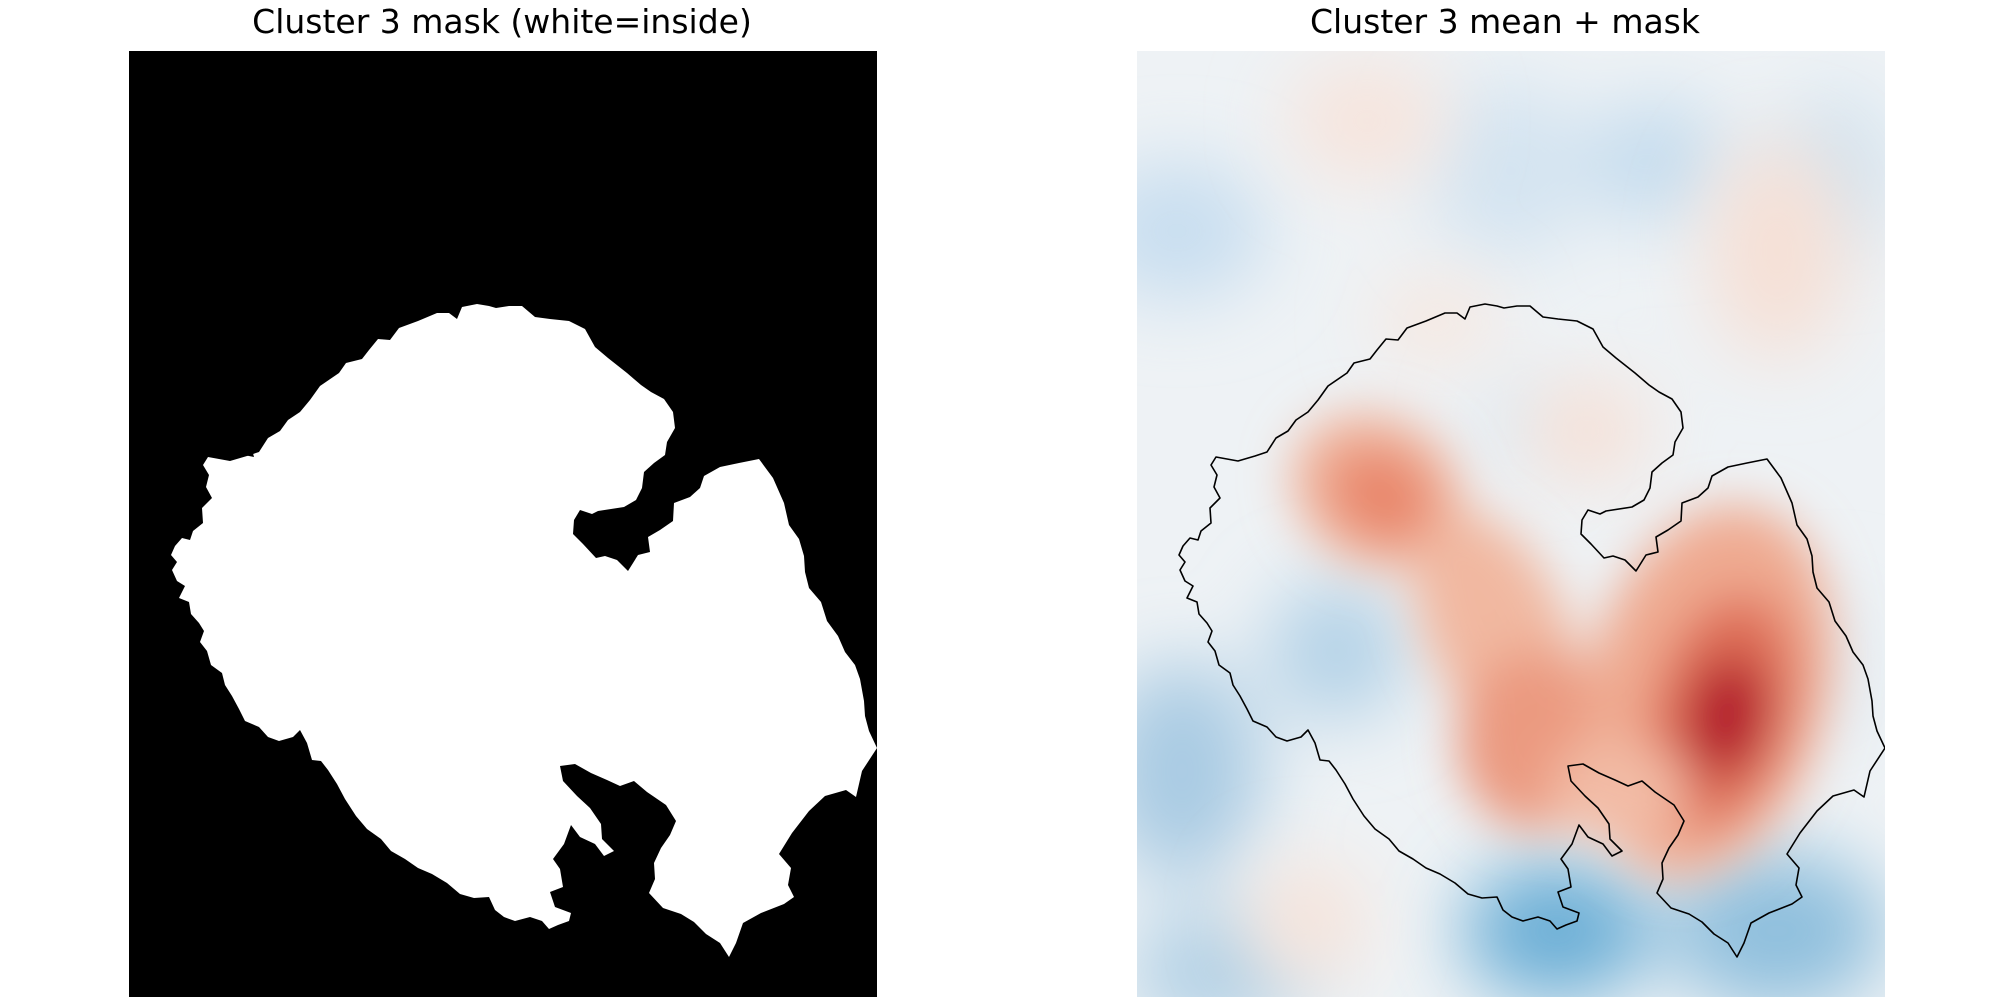  Describe the element at coordinates (1505, 21) in the screenshot. I see `mean-panel-title: Cluster 3 mean + mask` at that location.